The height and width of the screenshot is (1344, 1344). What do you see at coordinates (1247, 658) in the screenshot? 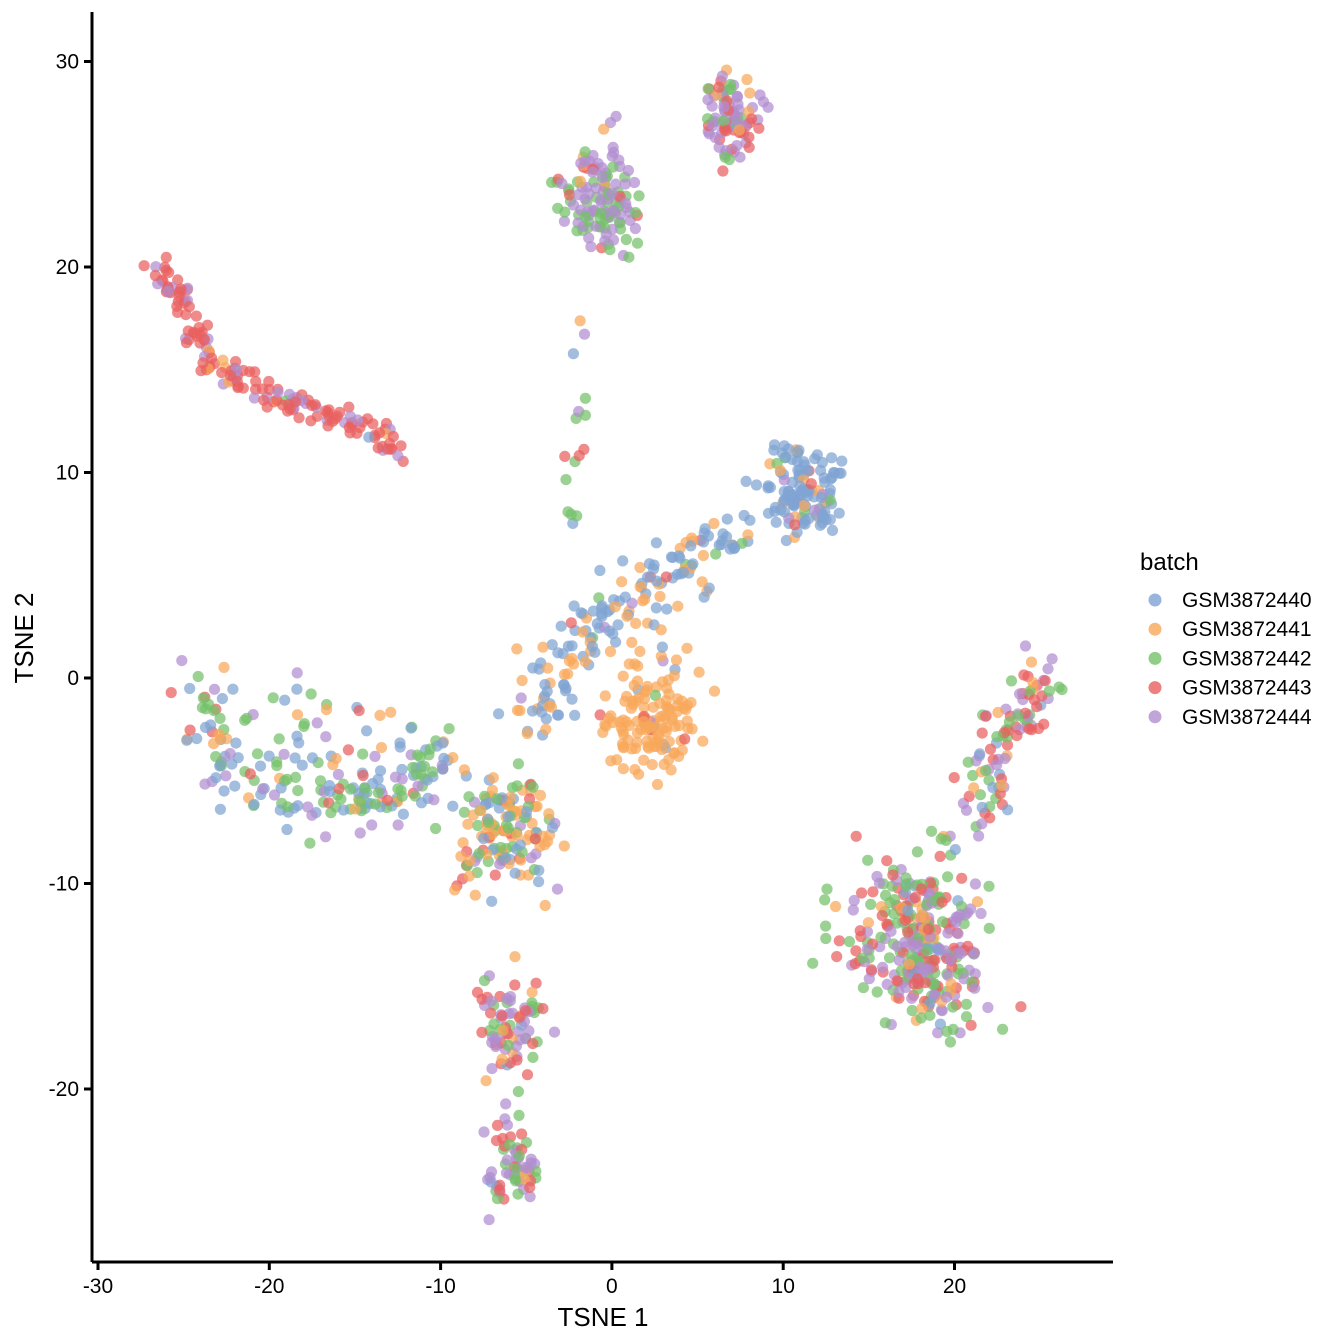
I see `legend-label: GSM3872442` at bounding box center [1247, 658].